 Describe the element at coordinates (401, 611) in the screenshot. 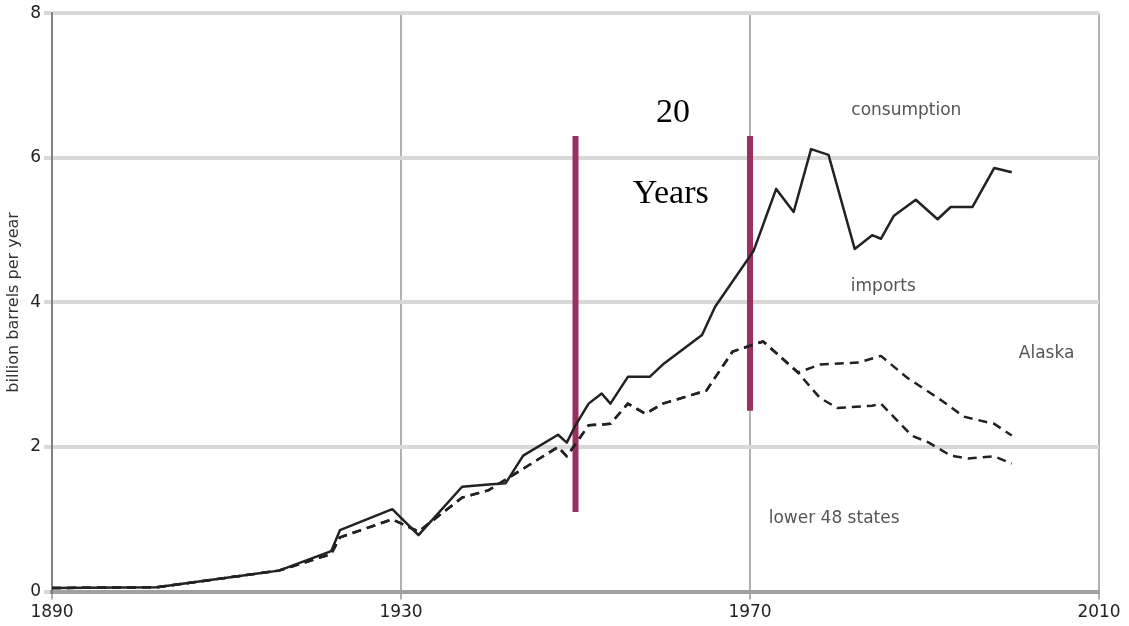

I see `x-tick-label: 1930` at that location.